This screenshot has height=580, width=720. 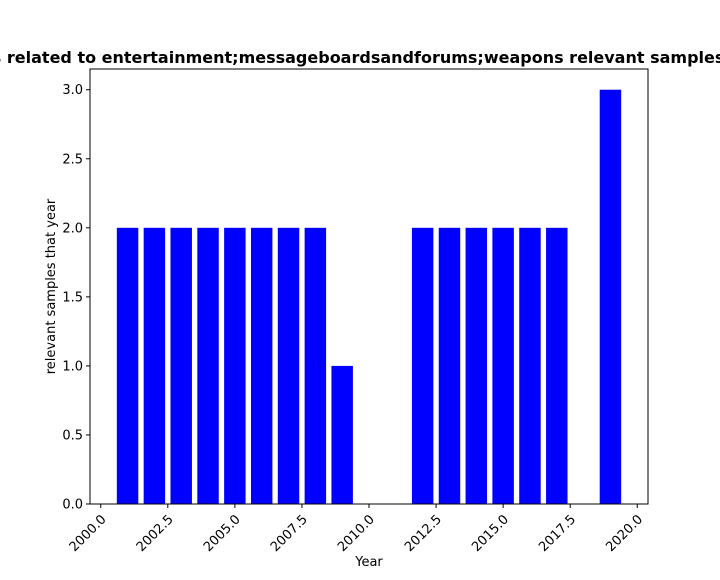 What do you see at coordinates (449, 365) in the screenshot?
I see `bar-2013` at bounding box center [449, 365].